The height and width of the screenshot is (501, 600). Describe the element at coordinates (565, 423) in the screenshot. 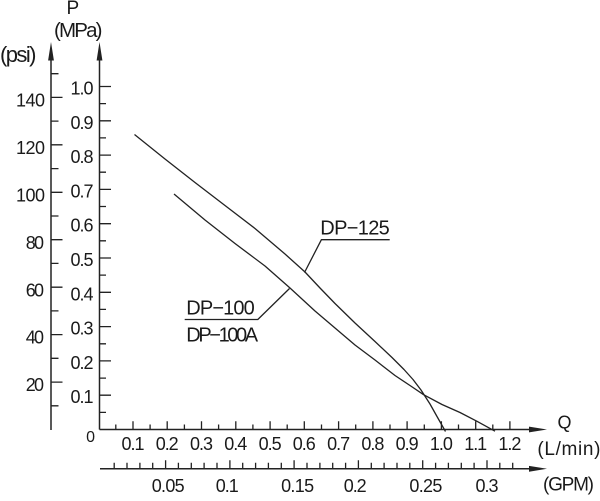

I see `svg-text: Q` at that location.